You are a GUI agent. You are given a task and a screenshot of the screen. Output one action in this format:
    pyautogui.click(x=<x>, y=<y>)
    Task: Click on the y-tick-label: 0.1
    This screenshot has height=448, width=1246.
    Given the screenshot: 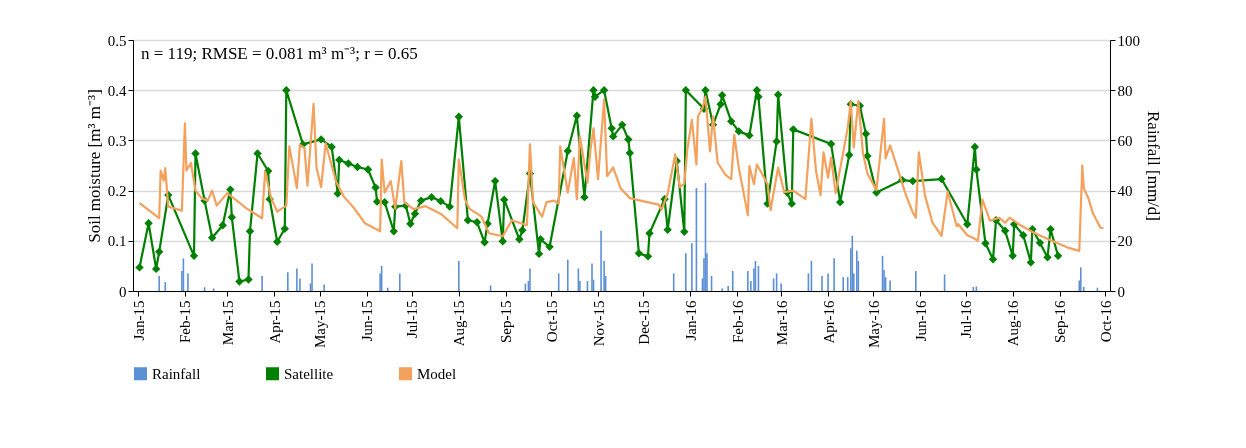 What is the action you would take?
    pyautogui.click(x=117, y=241)
    